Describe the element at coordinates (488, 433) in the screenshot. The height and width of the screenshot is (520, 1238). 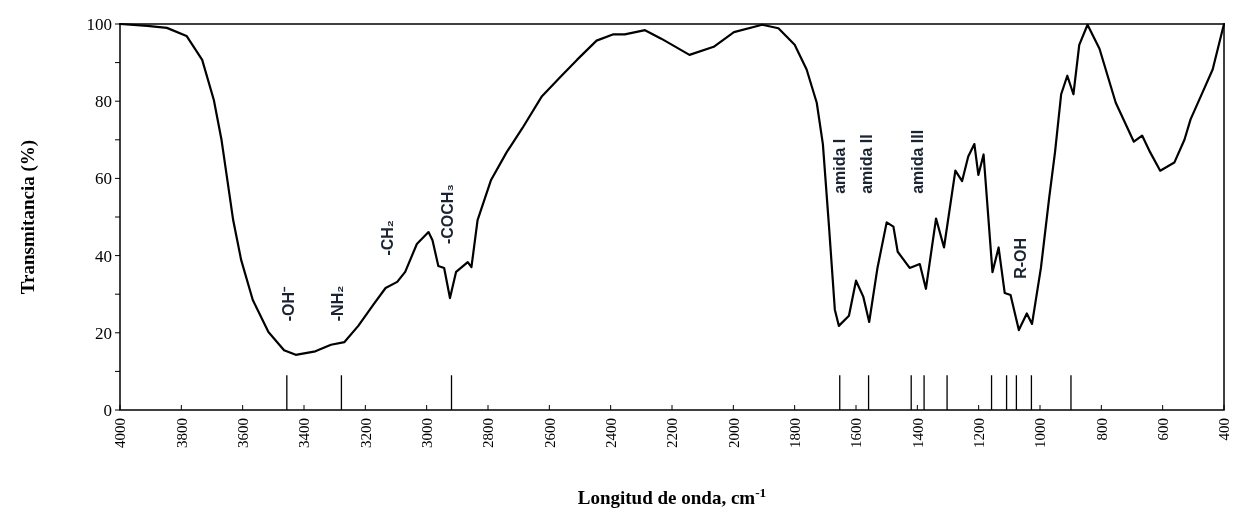
I see `x-tick-label: 2800` at that location.